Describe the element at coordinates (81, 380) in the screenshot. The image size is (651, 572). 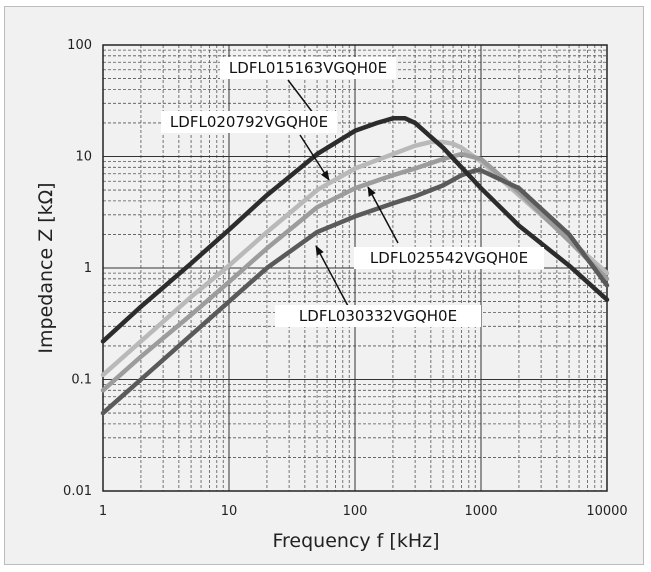
I see `y-tick-label: 0.1` at that location.